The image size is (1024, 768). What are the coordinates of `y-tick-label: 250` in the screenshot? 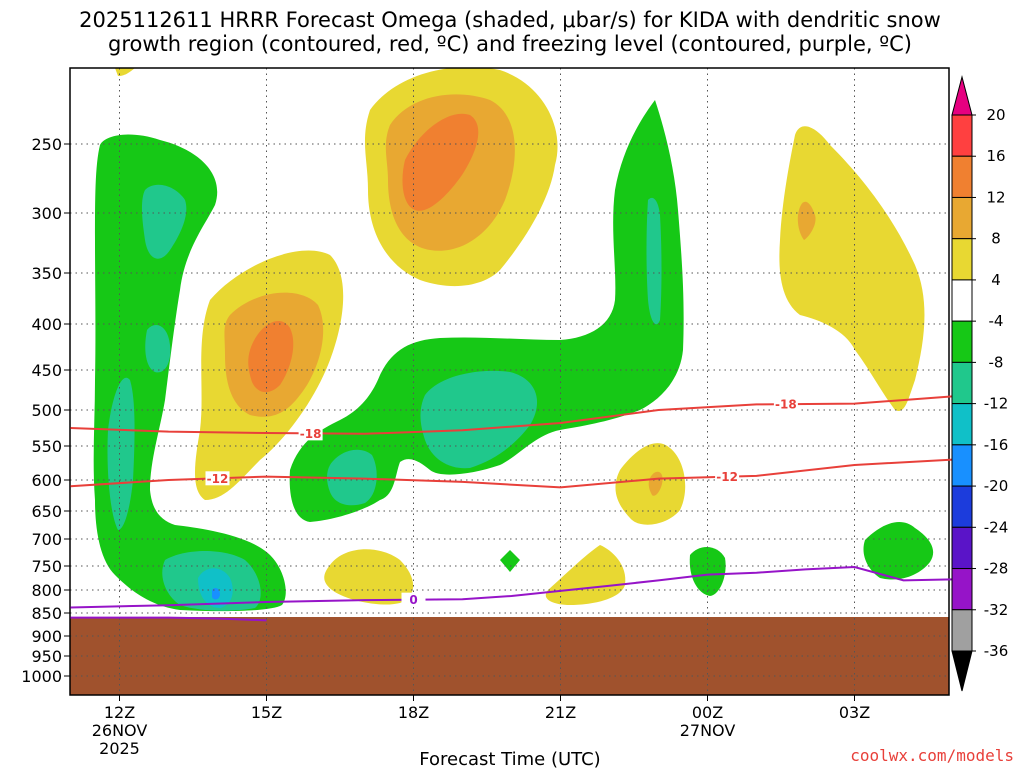 It's located at (46, 144).